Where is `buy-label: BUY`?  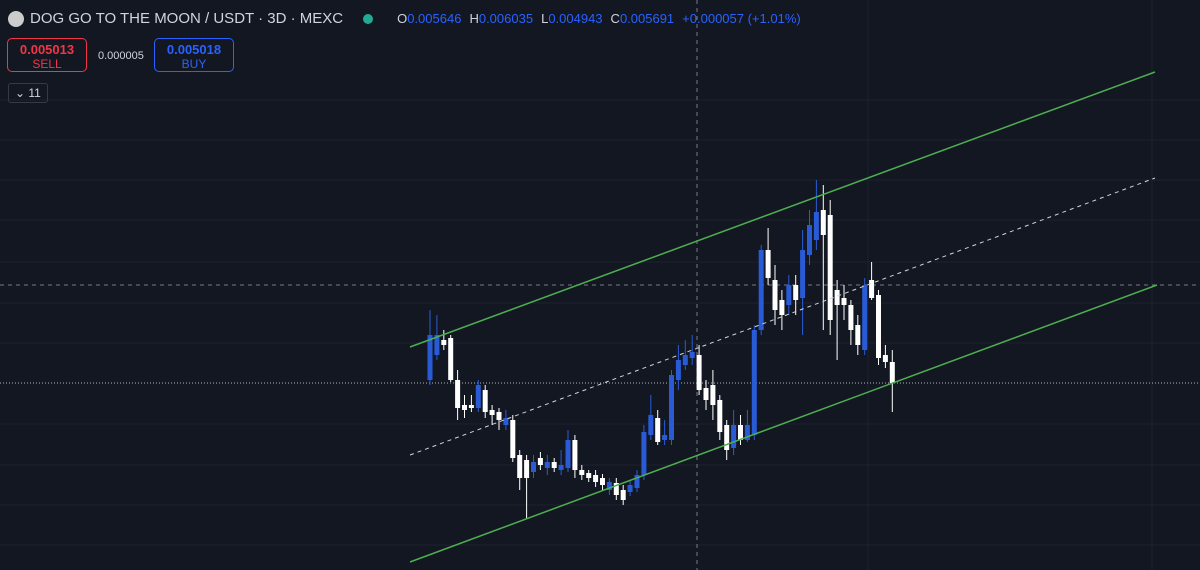
buy-label: BUY is located at coordinates (194, 64).